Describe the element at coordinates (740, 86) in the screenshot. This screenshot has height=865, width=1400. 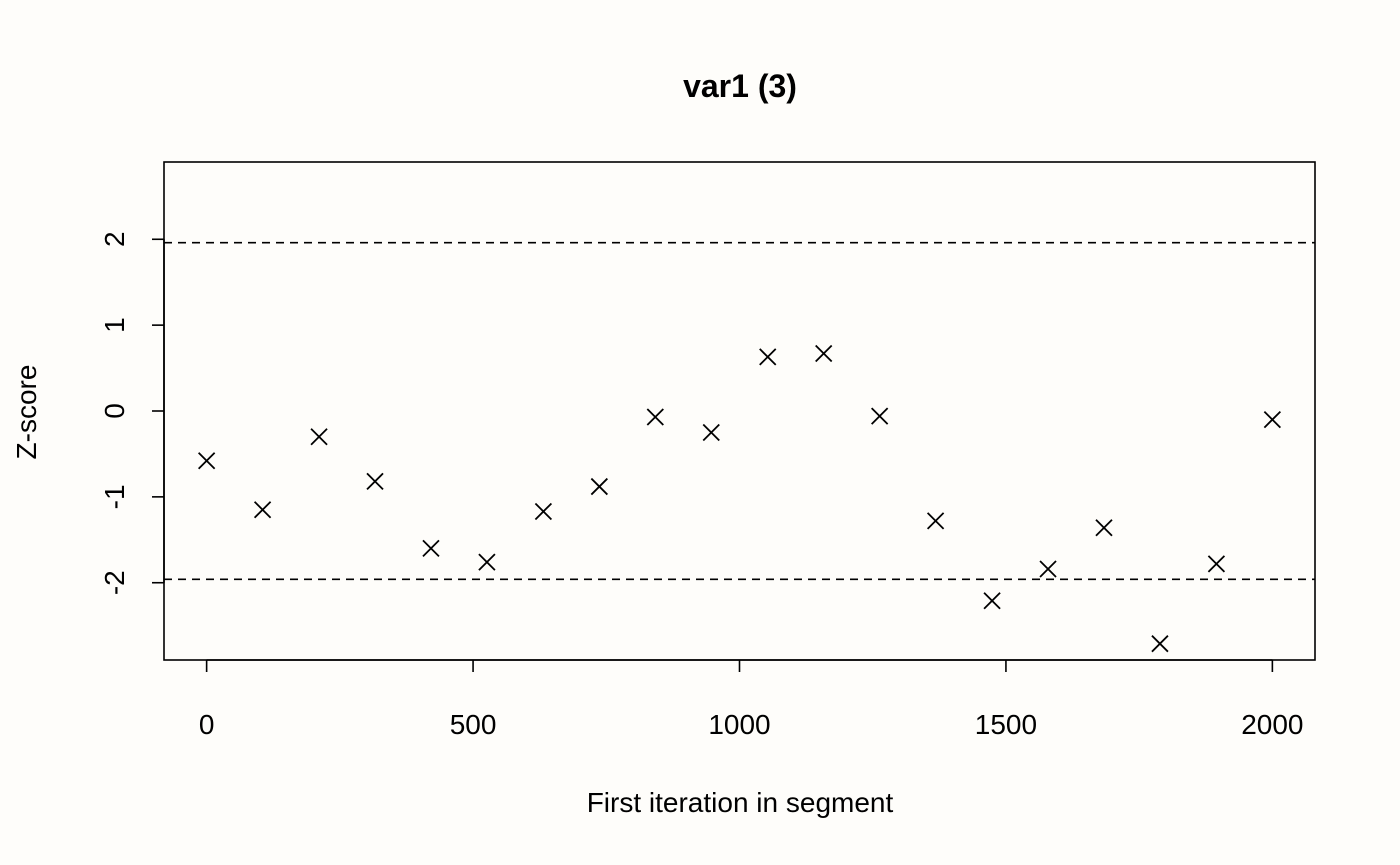
I see `chart-title: var1 (3)` at that location.